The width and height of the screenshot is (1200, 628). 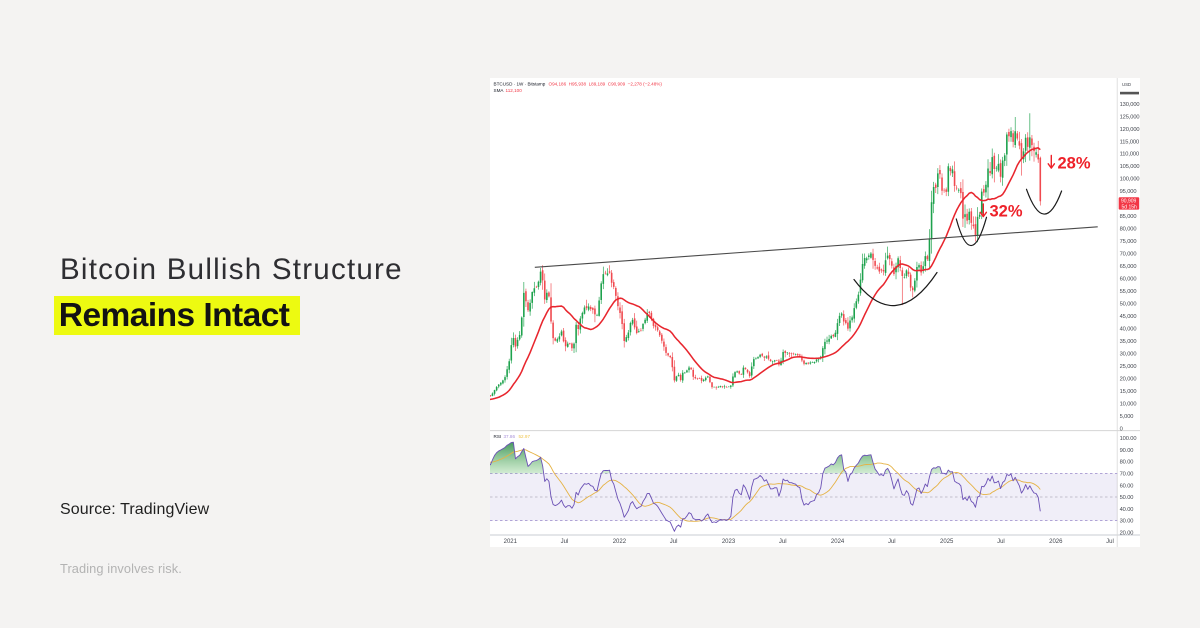 I want to click on svg-text: 45,000, so click(x=1128, y=317).